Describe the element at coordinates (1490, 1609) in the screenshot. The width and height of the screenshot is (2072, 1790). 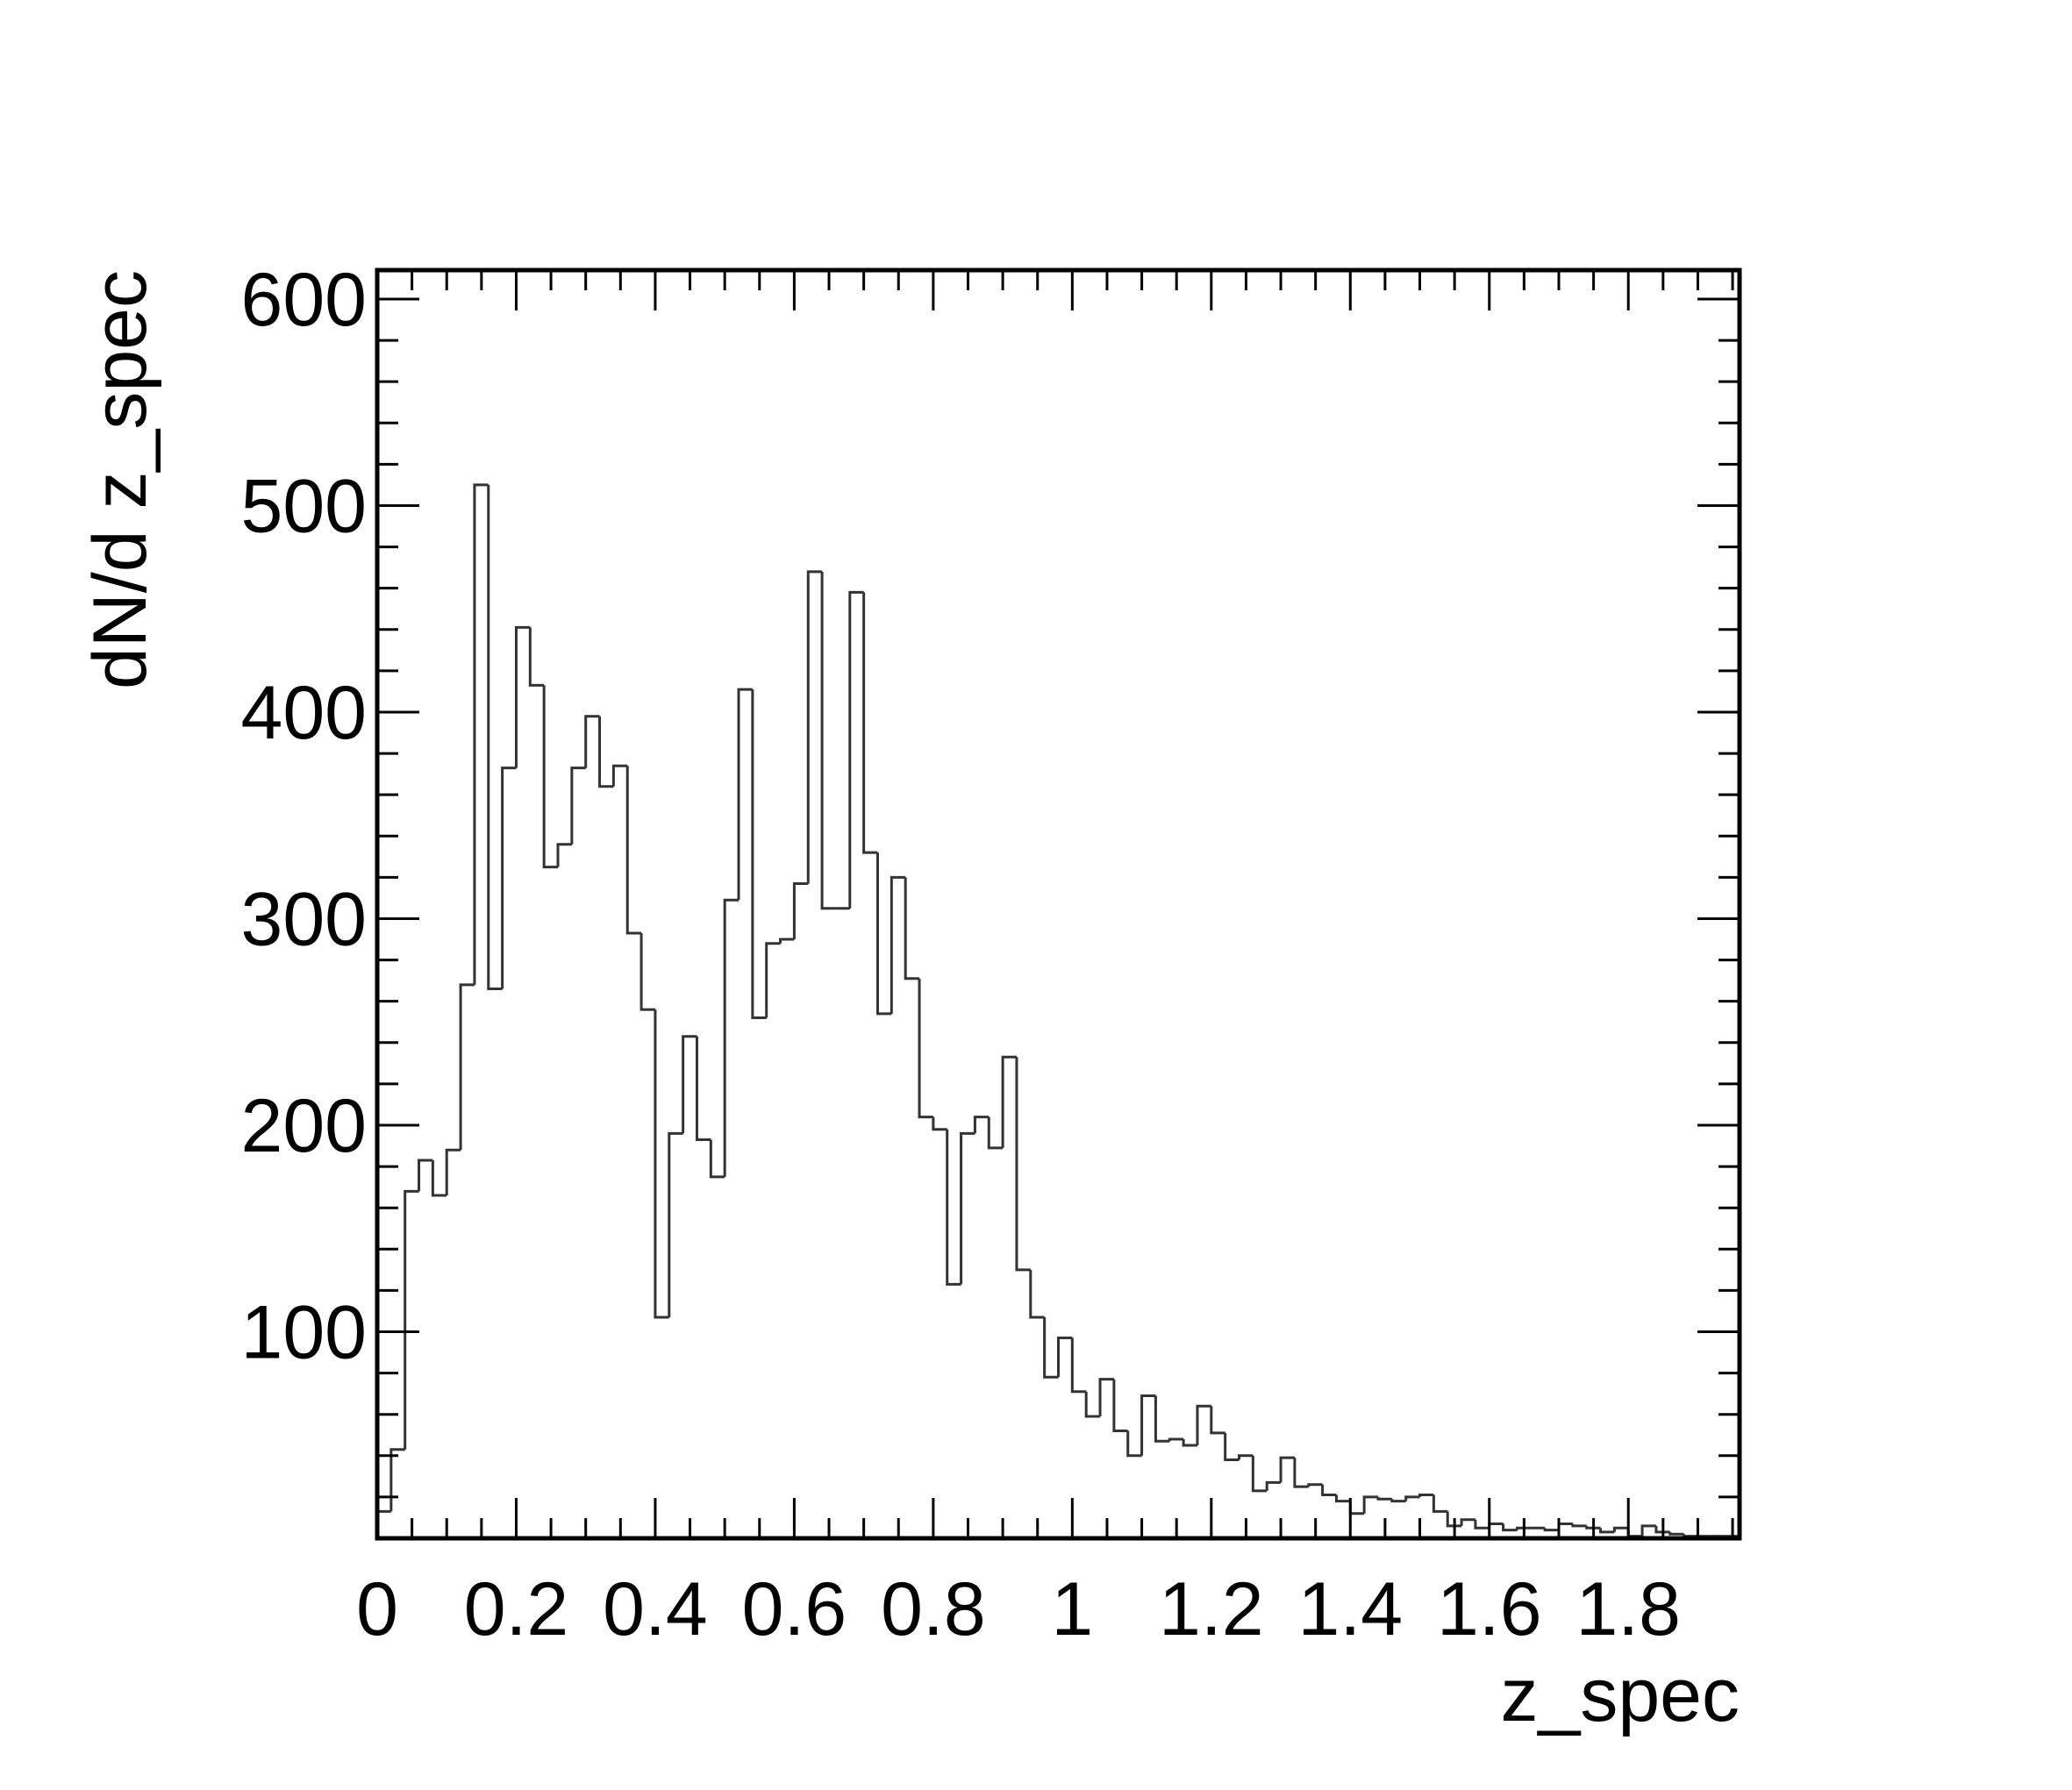
I see `x-tick-label: 1.6` at that location.